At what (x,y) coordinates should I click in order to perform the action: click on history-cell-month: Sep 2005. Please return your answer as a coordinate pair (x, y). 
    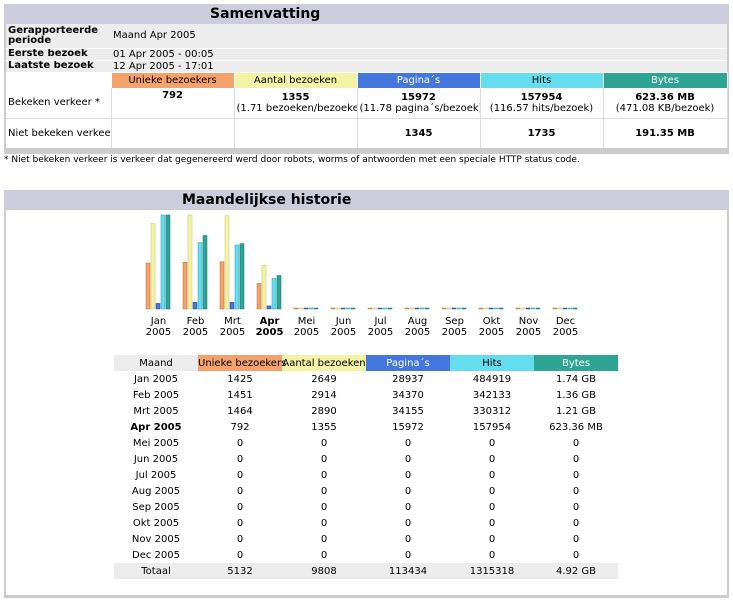
    Looking at the image, I should click on (156, 507).